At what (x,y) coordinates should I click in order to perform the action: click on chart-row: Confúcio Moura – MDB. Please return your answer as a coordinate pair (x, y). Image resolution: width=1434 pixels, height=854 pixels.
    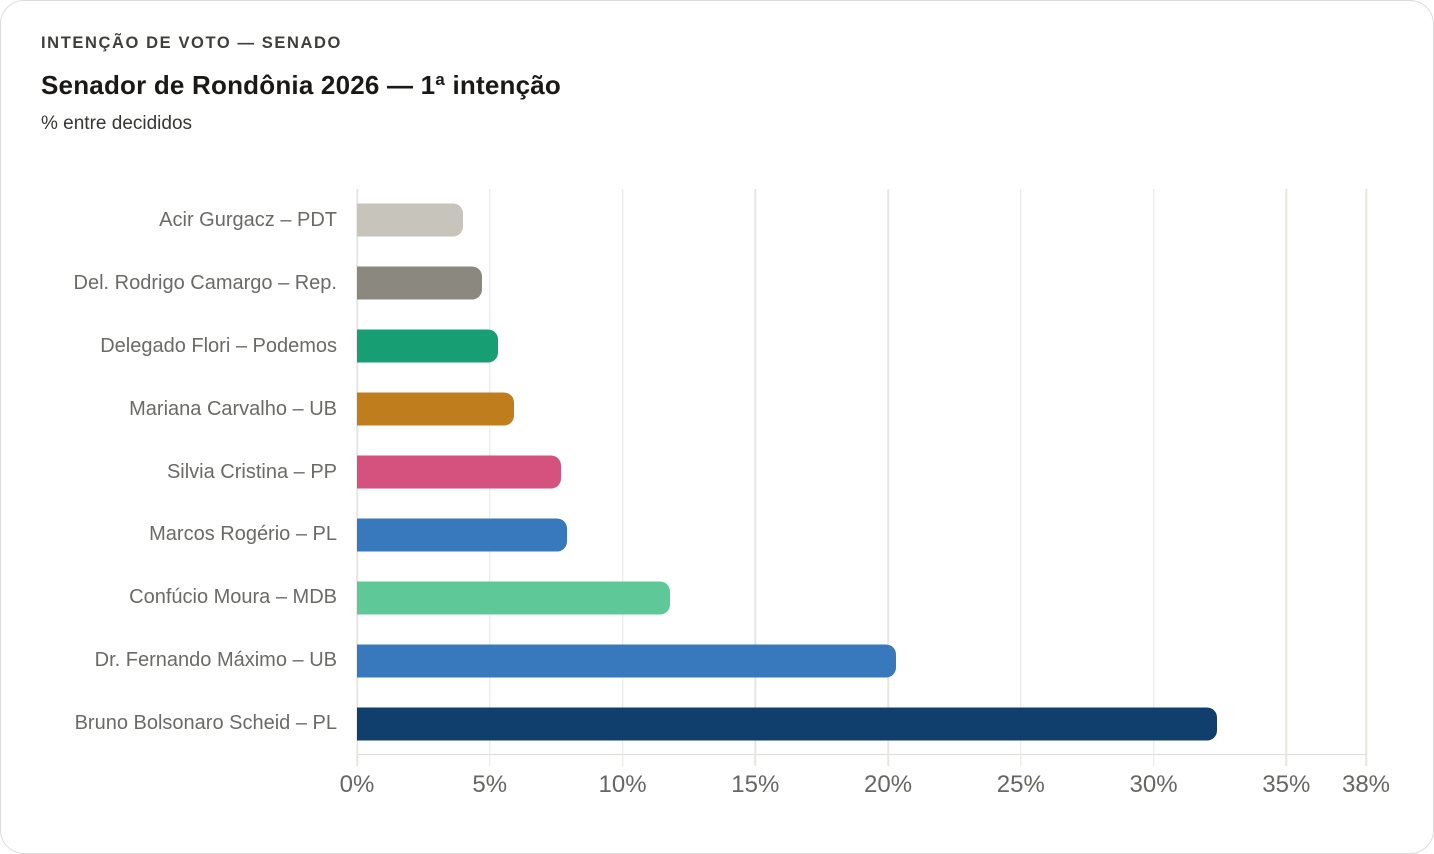
    Looking at the image, I should click on (683, 597).